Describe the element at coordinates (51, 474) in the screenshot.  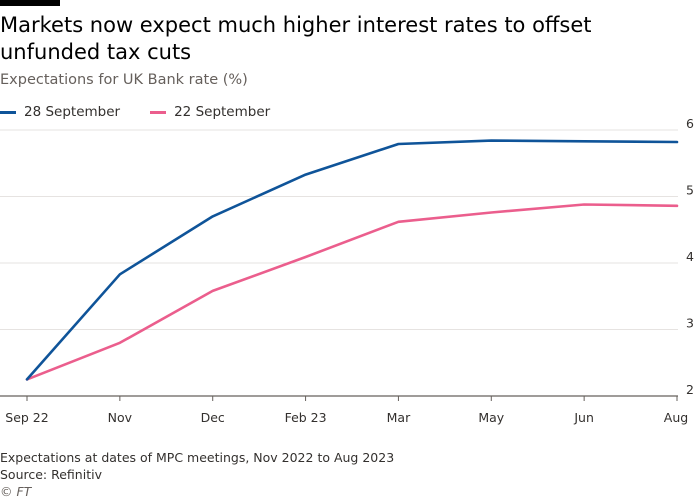
I see `chart-source: Source: Refinitiv` at that location.